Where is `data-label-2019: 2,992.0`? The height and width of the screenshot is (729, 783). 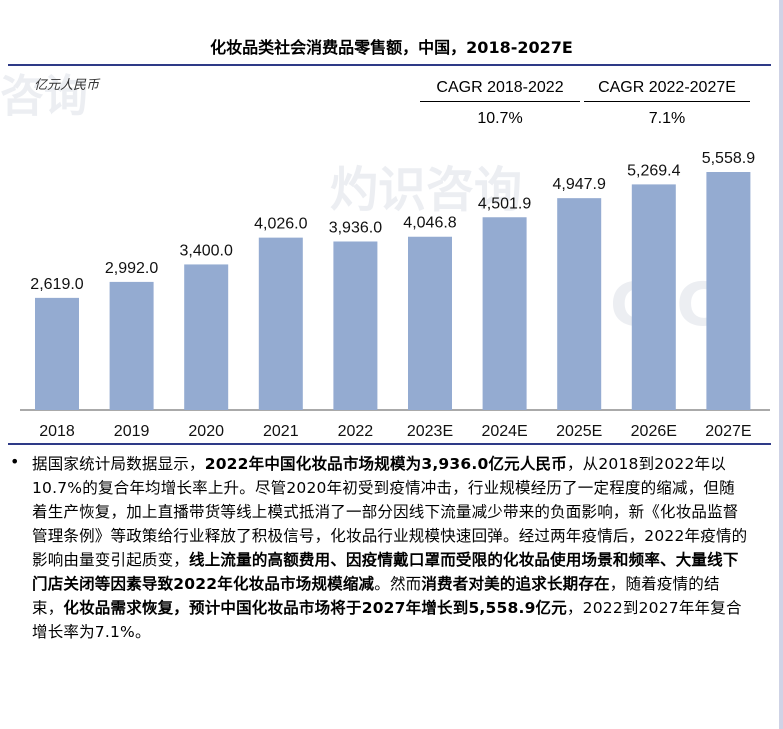 data-label-2019: 2,992.0 is located at coordinates (131, 268).